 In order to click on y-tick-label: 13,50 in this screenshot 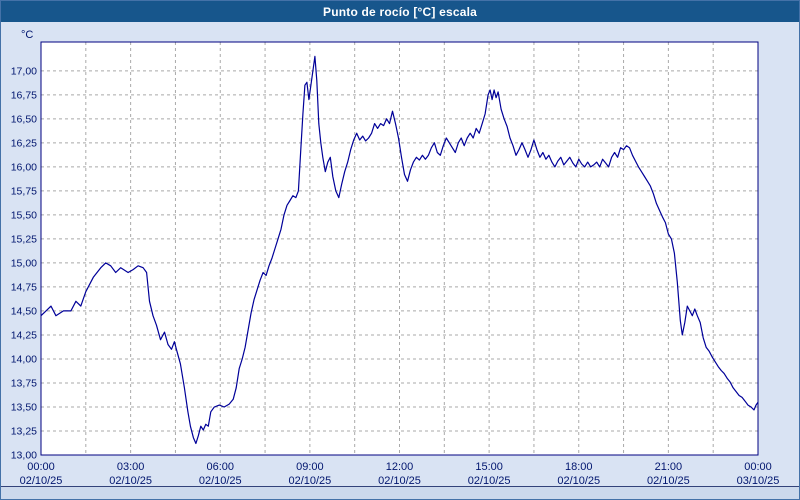, I will do `click(24, 407)`.